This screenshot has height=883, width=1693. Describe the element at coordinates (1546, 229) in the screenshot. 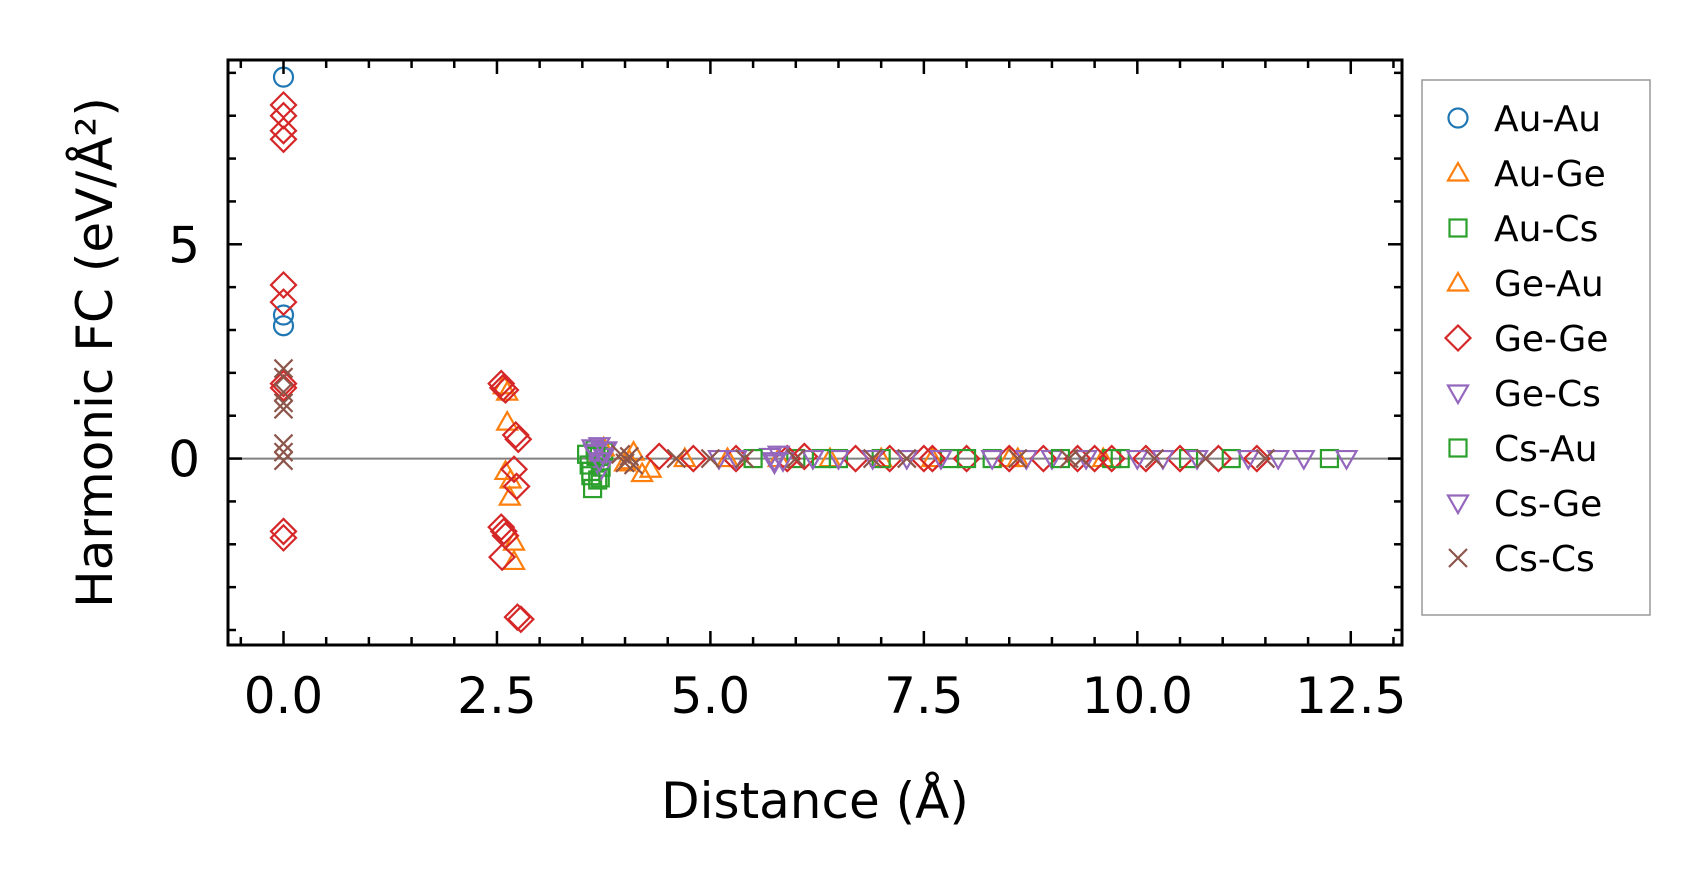

I see `legend-label: Au-Cs` at that location.